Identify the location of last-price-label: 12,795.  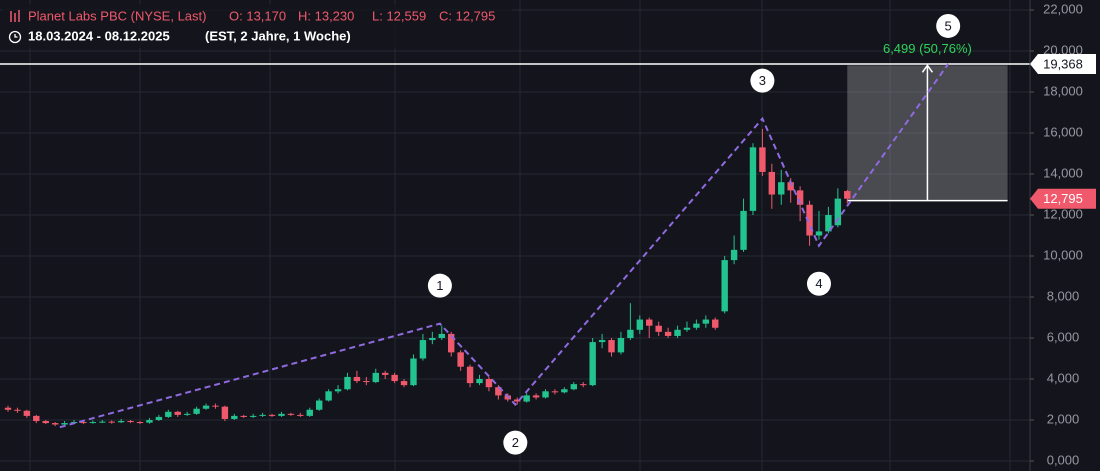
(1063, 198).